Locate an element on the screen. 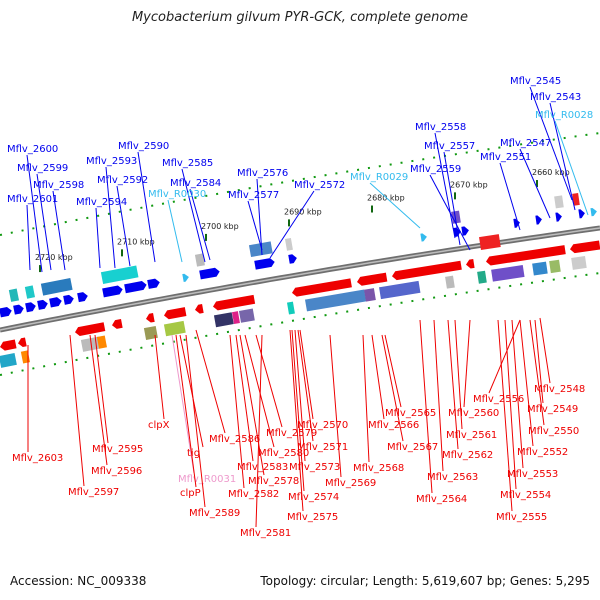 The image size is (600, 600). gene-label: Mflv_2549 is located at coordinates (552, 409).